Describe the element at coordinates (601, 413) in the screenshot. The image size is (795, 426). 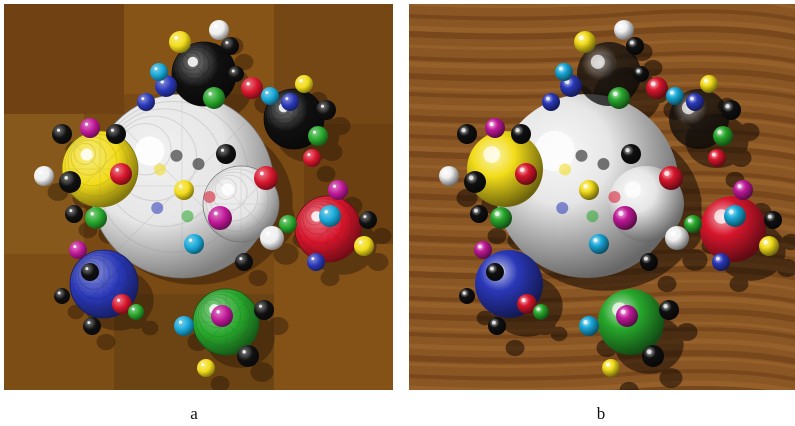
I see `caption-b: b` at that location.